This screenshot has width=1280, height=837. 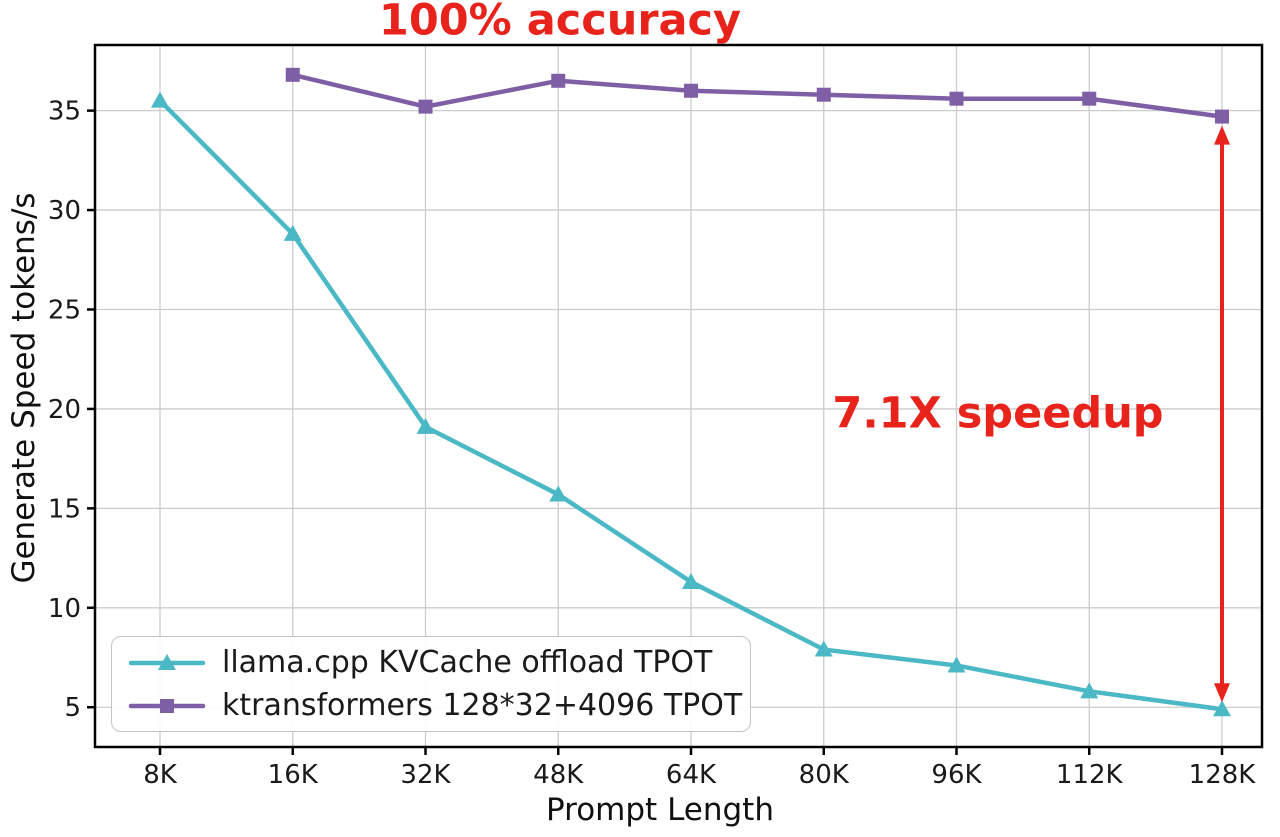 What do you see at coordinates (425, 775) in the screenshot?
I see `x-tick-label: 32K` at bounding box center [425, 775].